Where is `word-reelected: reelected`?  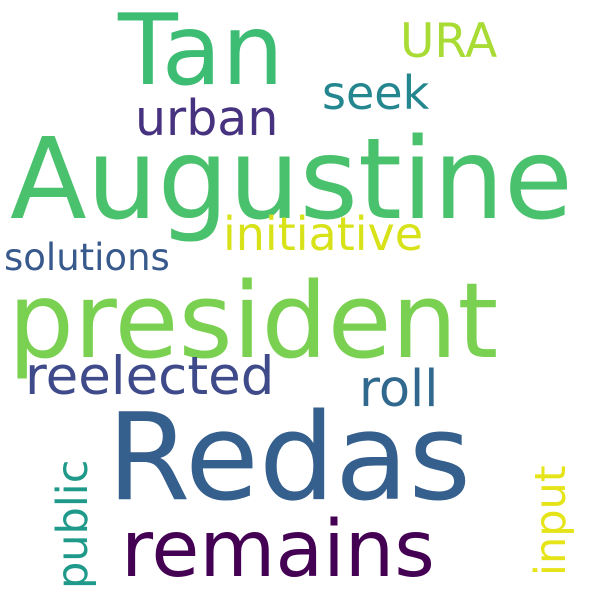 word-reelected: reelected is located at coordinates (150, 376).